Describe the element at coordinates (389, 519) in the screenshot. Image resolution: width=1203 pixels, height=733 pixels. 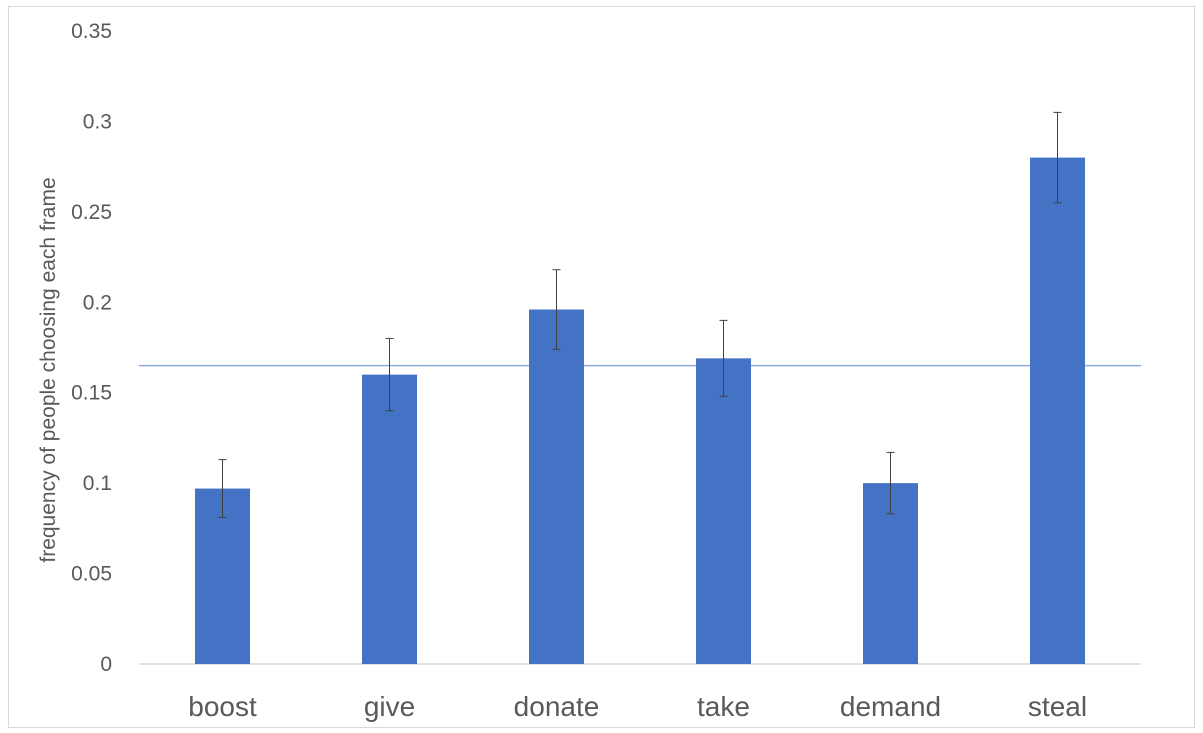
I see `bar-give` at that location.